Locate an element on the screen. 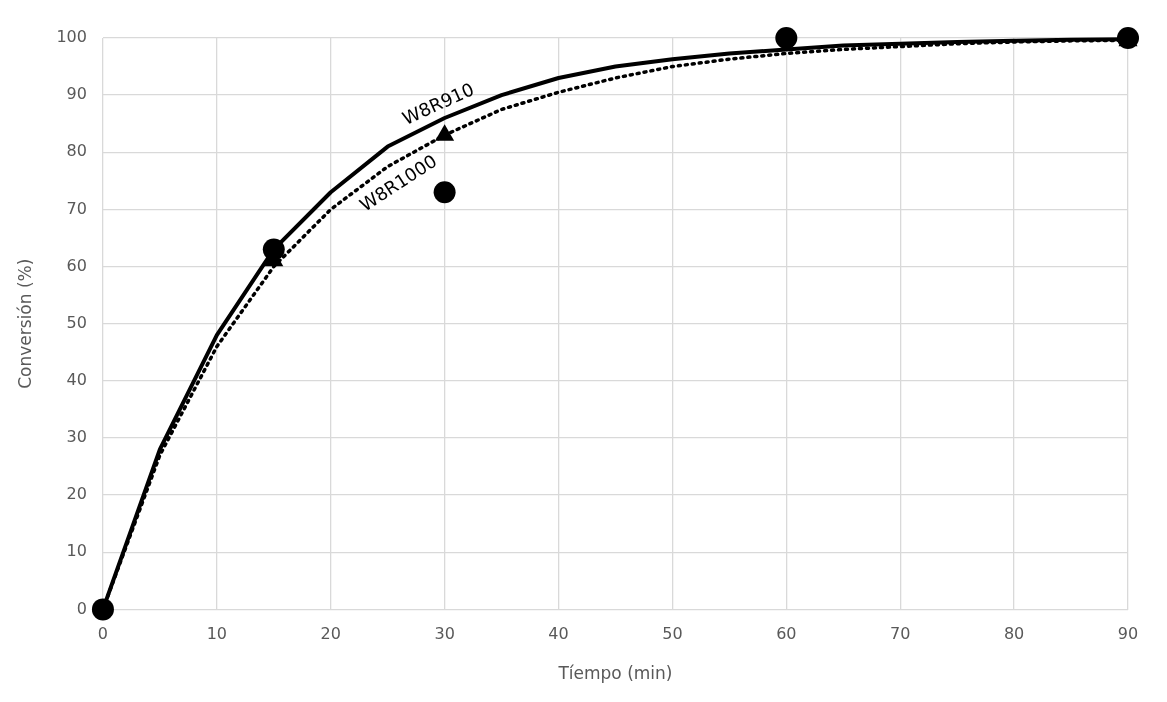 The width and height of the screenshot is (1167, 702). y-tick-label: 100 is located at coordinates (71, 37).